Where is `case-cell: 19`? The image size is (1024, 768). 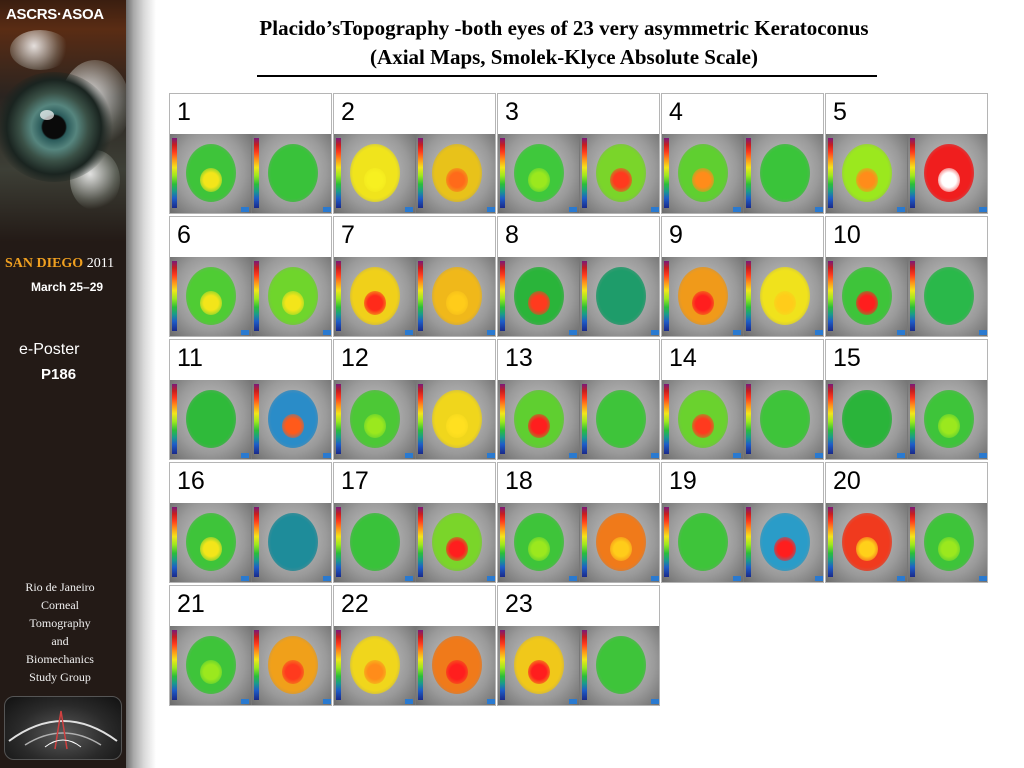 case-cell: 19 is located at coordinates (742, 522).